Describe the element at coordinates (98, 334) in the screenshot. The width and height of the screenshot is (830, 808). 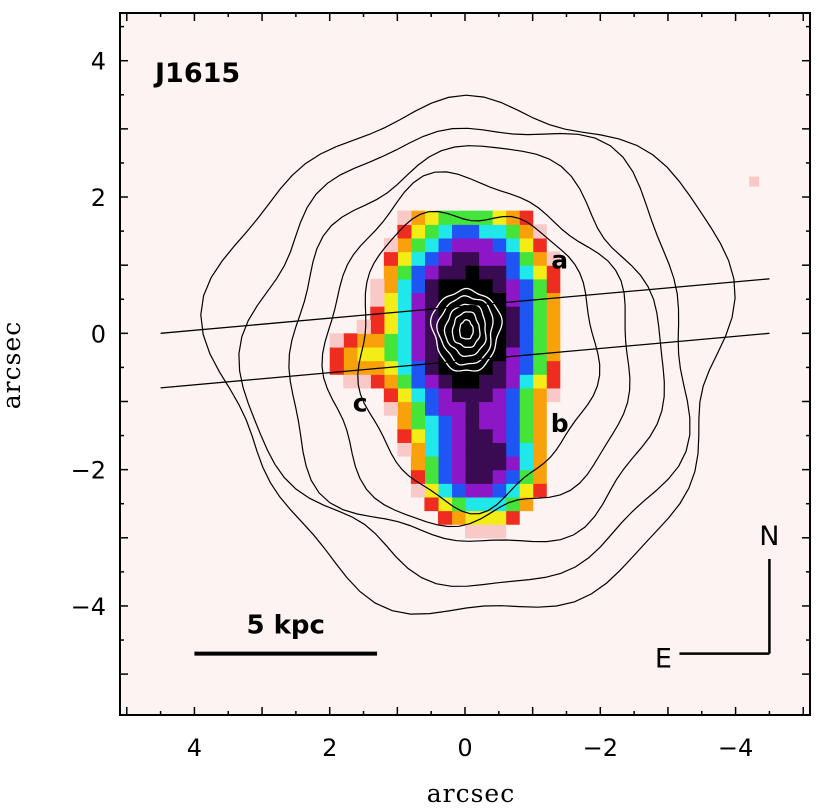
I see `y-tick-label: 0` at that location.